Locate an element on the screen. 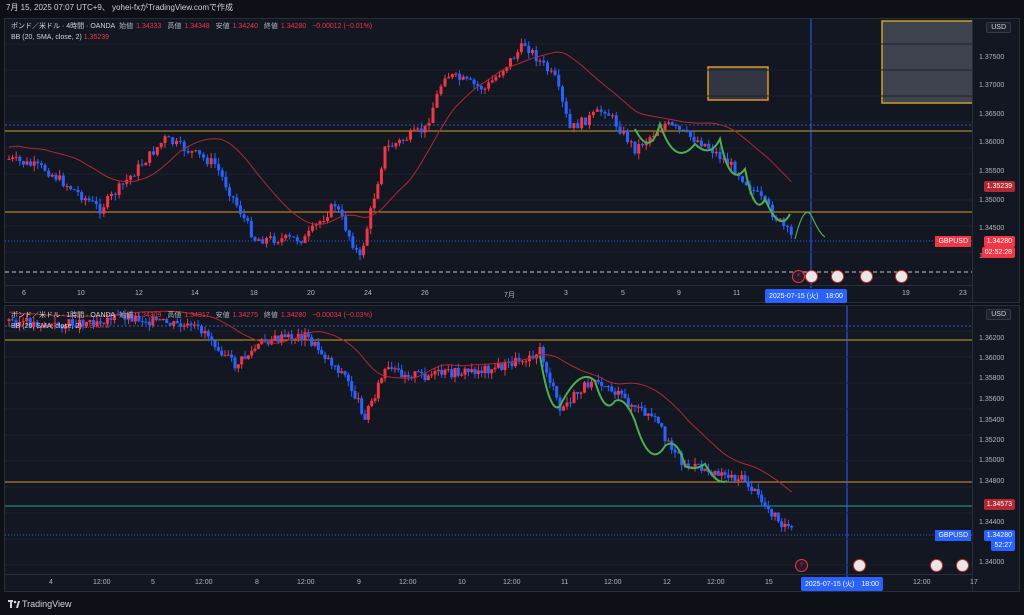 The height and width of the screenshot is (615, 1024). last-price-tag: 1.34280 is located at coordinates (999, 535).